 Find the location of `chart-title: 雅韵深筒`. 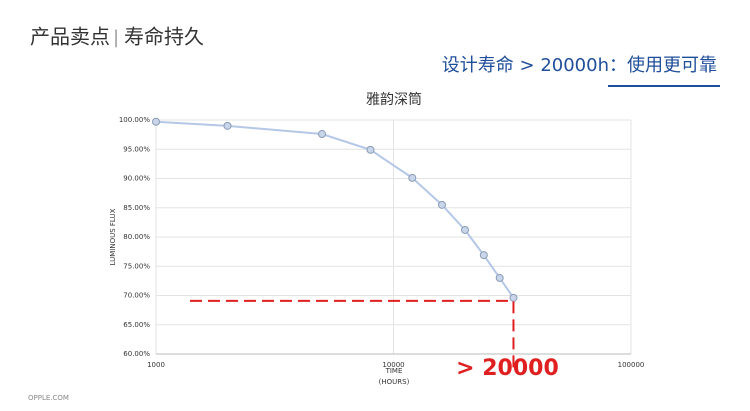

chart-title: 雅韵深筒 is located at coordinates (394, 99).